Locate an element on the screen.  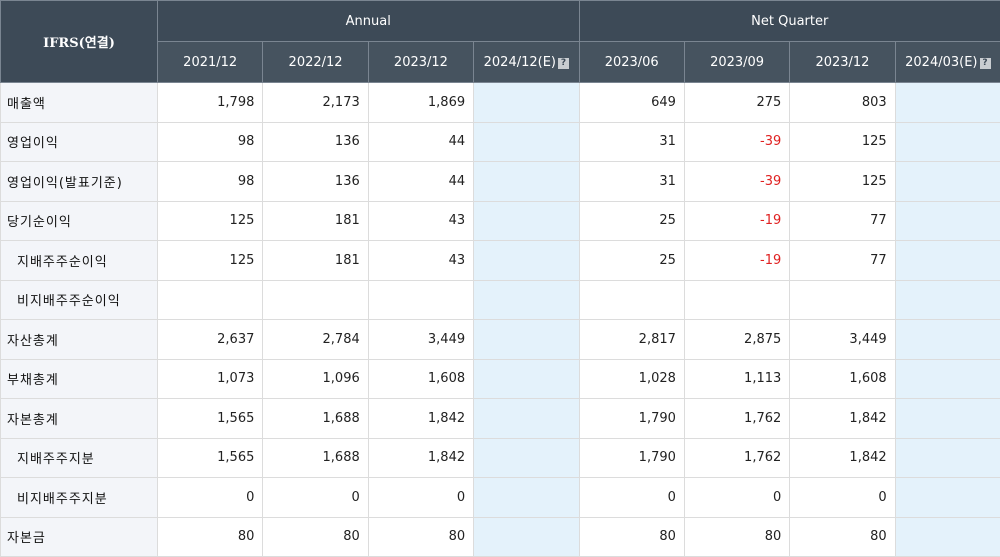
value-cell: 1,565 is located at coordinates (210, 458).